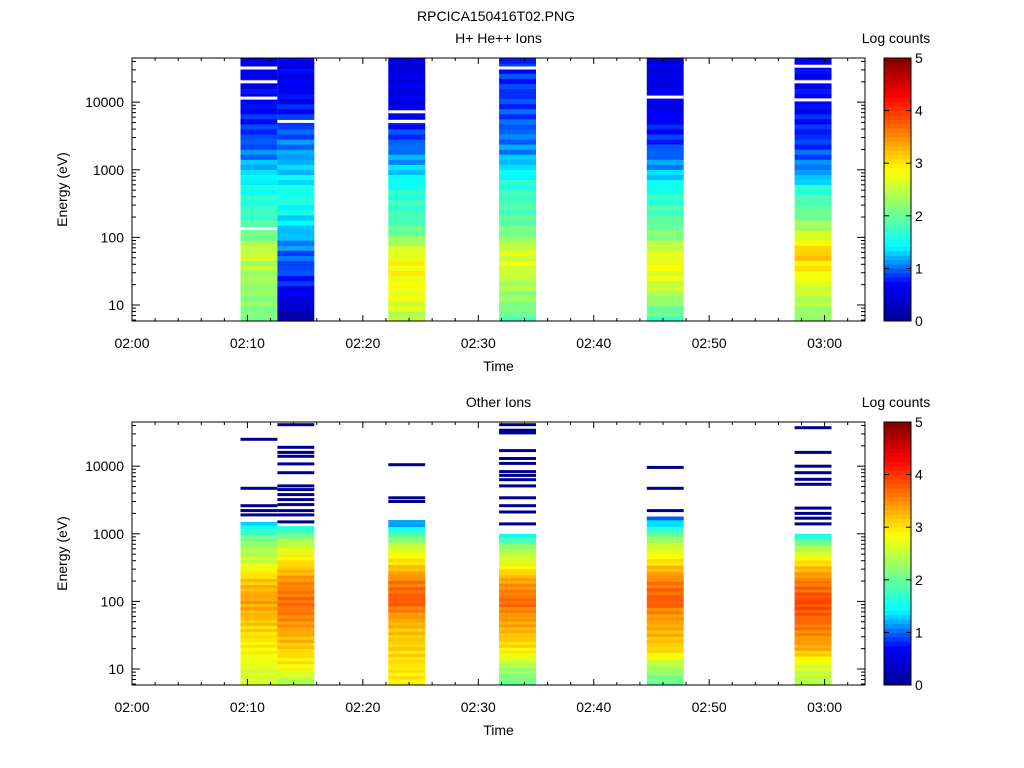 This screenshot has width=1024, height=768. I want to click on colorbar-frame, so click(897, 189).